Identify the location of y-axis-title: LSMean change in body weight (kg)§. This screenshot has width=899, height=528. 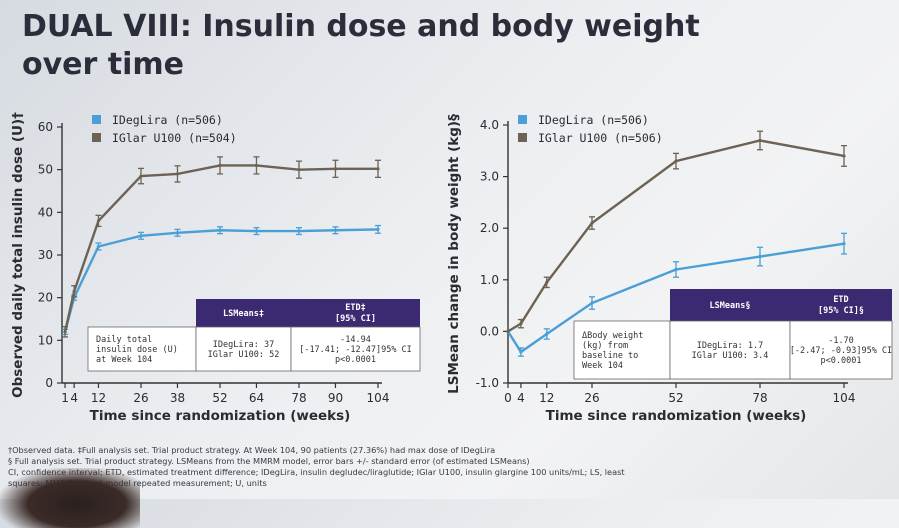
(454, 254).